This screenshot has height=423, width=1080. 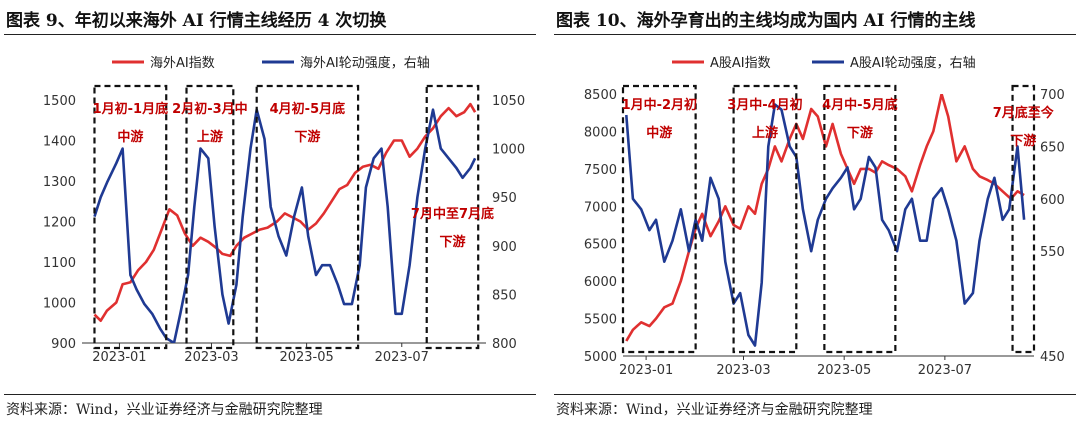 I want to click on y-left-tick-label: 5500, so click(x=600, y=320).